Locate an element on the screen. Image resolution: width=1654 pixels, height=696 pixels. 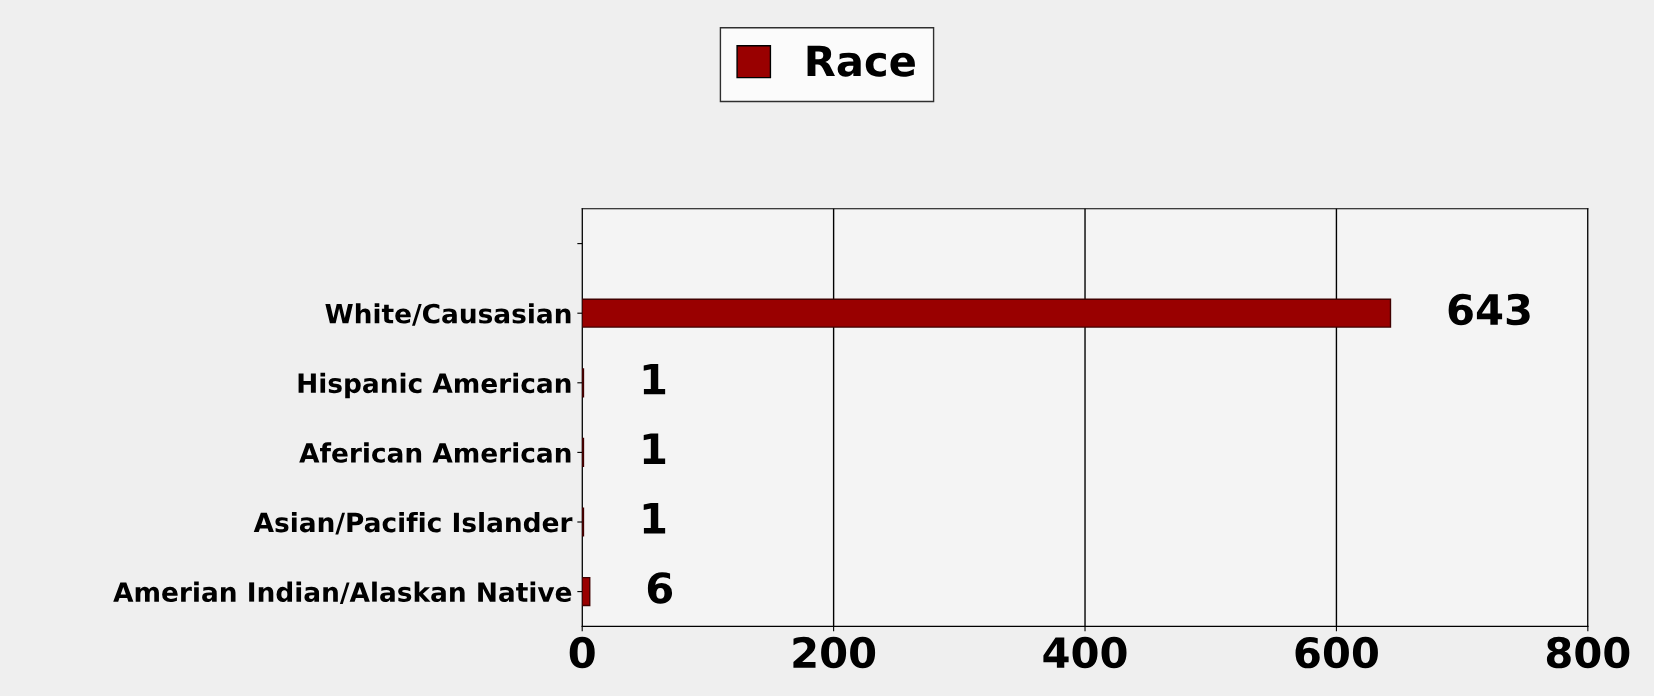
x-tick-label: 0 is located at coordinates (582, 652).